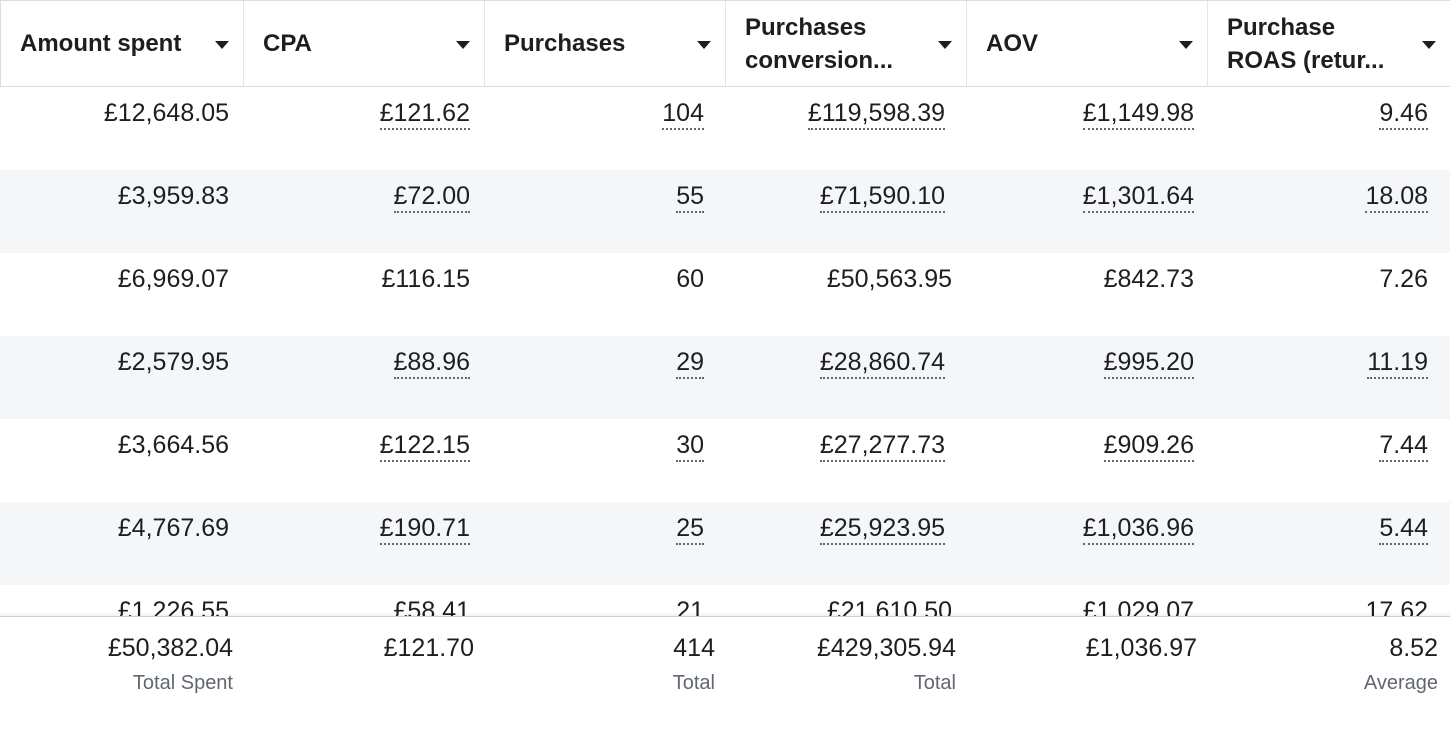 This screenshot has height=735, width=1450. I want to click on metric-link: £27,277.73, so click(882, 446).